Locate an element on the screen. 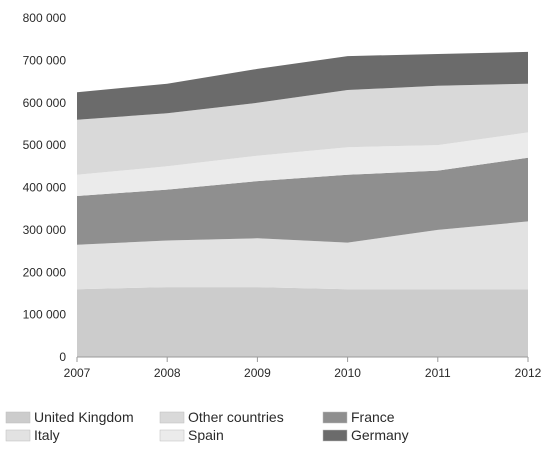 The height and width of the screenshot is (452, 542). area-italy is located at coordinates (302, 255).